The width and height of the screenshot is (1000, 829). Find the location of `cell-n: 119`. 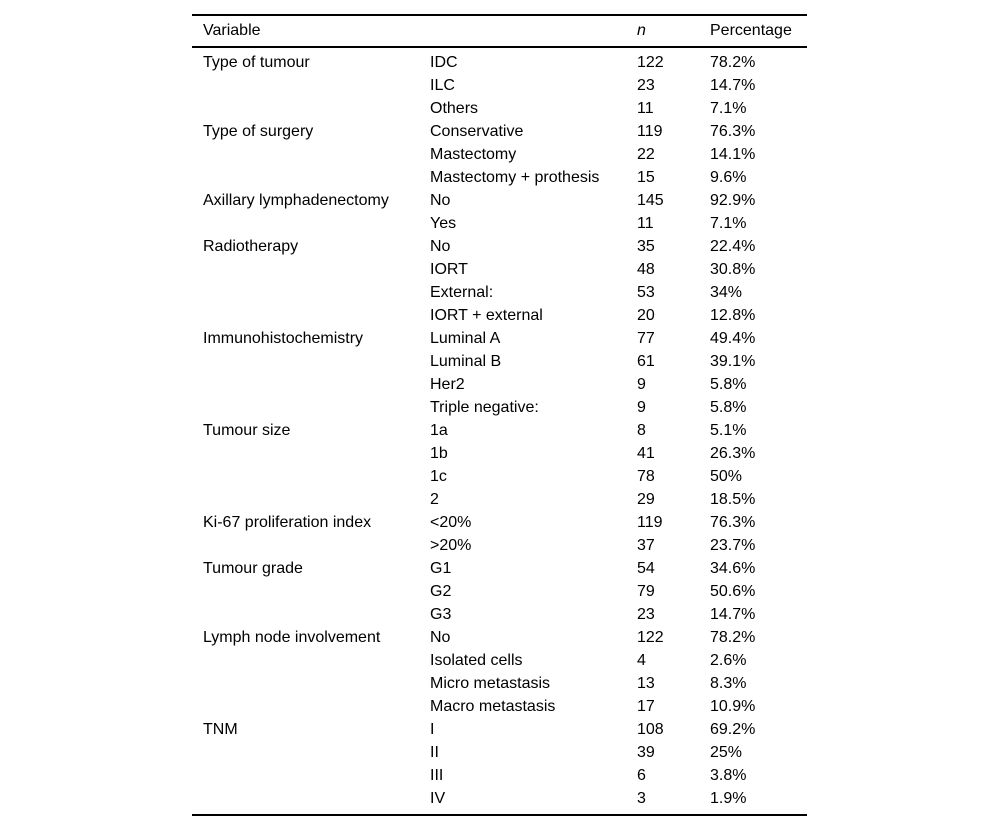

cell-n: 119 is located at coordinates (650, 131).